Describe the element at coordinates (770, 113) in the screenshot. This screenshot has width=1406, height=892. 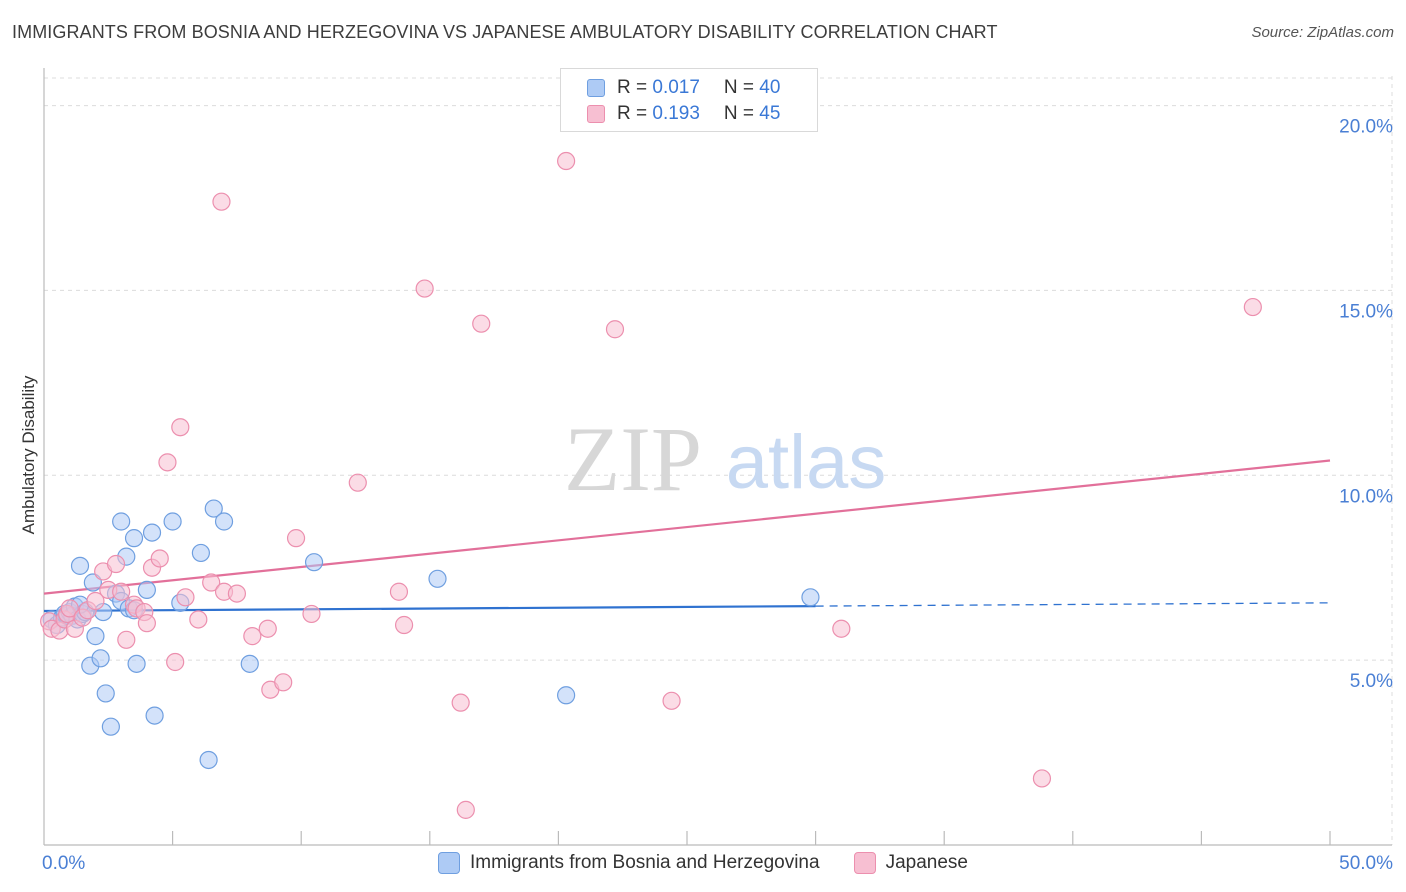
I see `legend-n-value: 45` at that location.